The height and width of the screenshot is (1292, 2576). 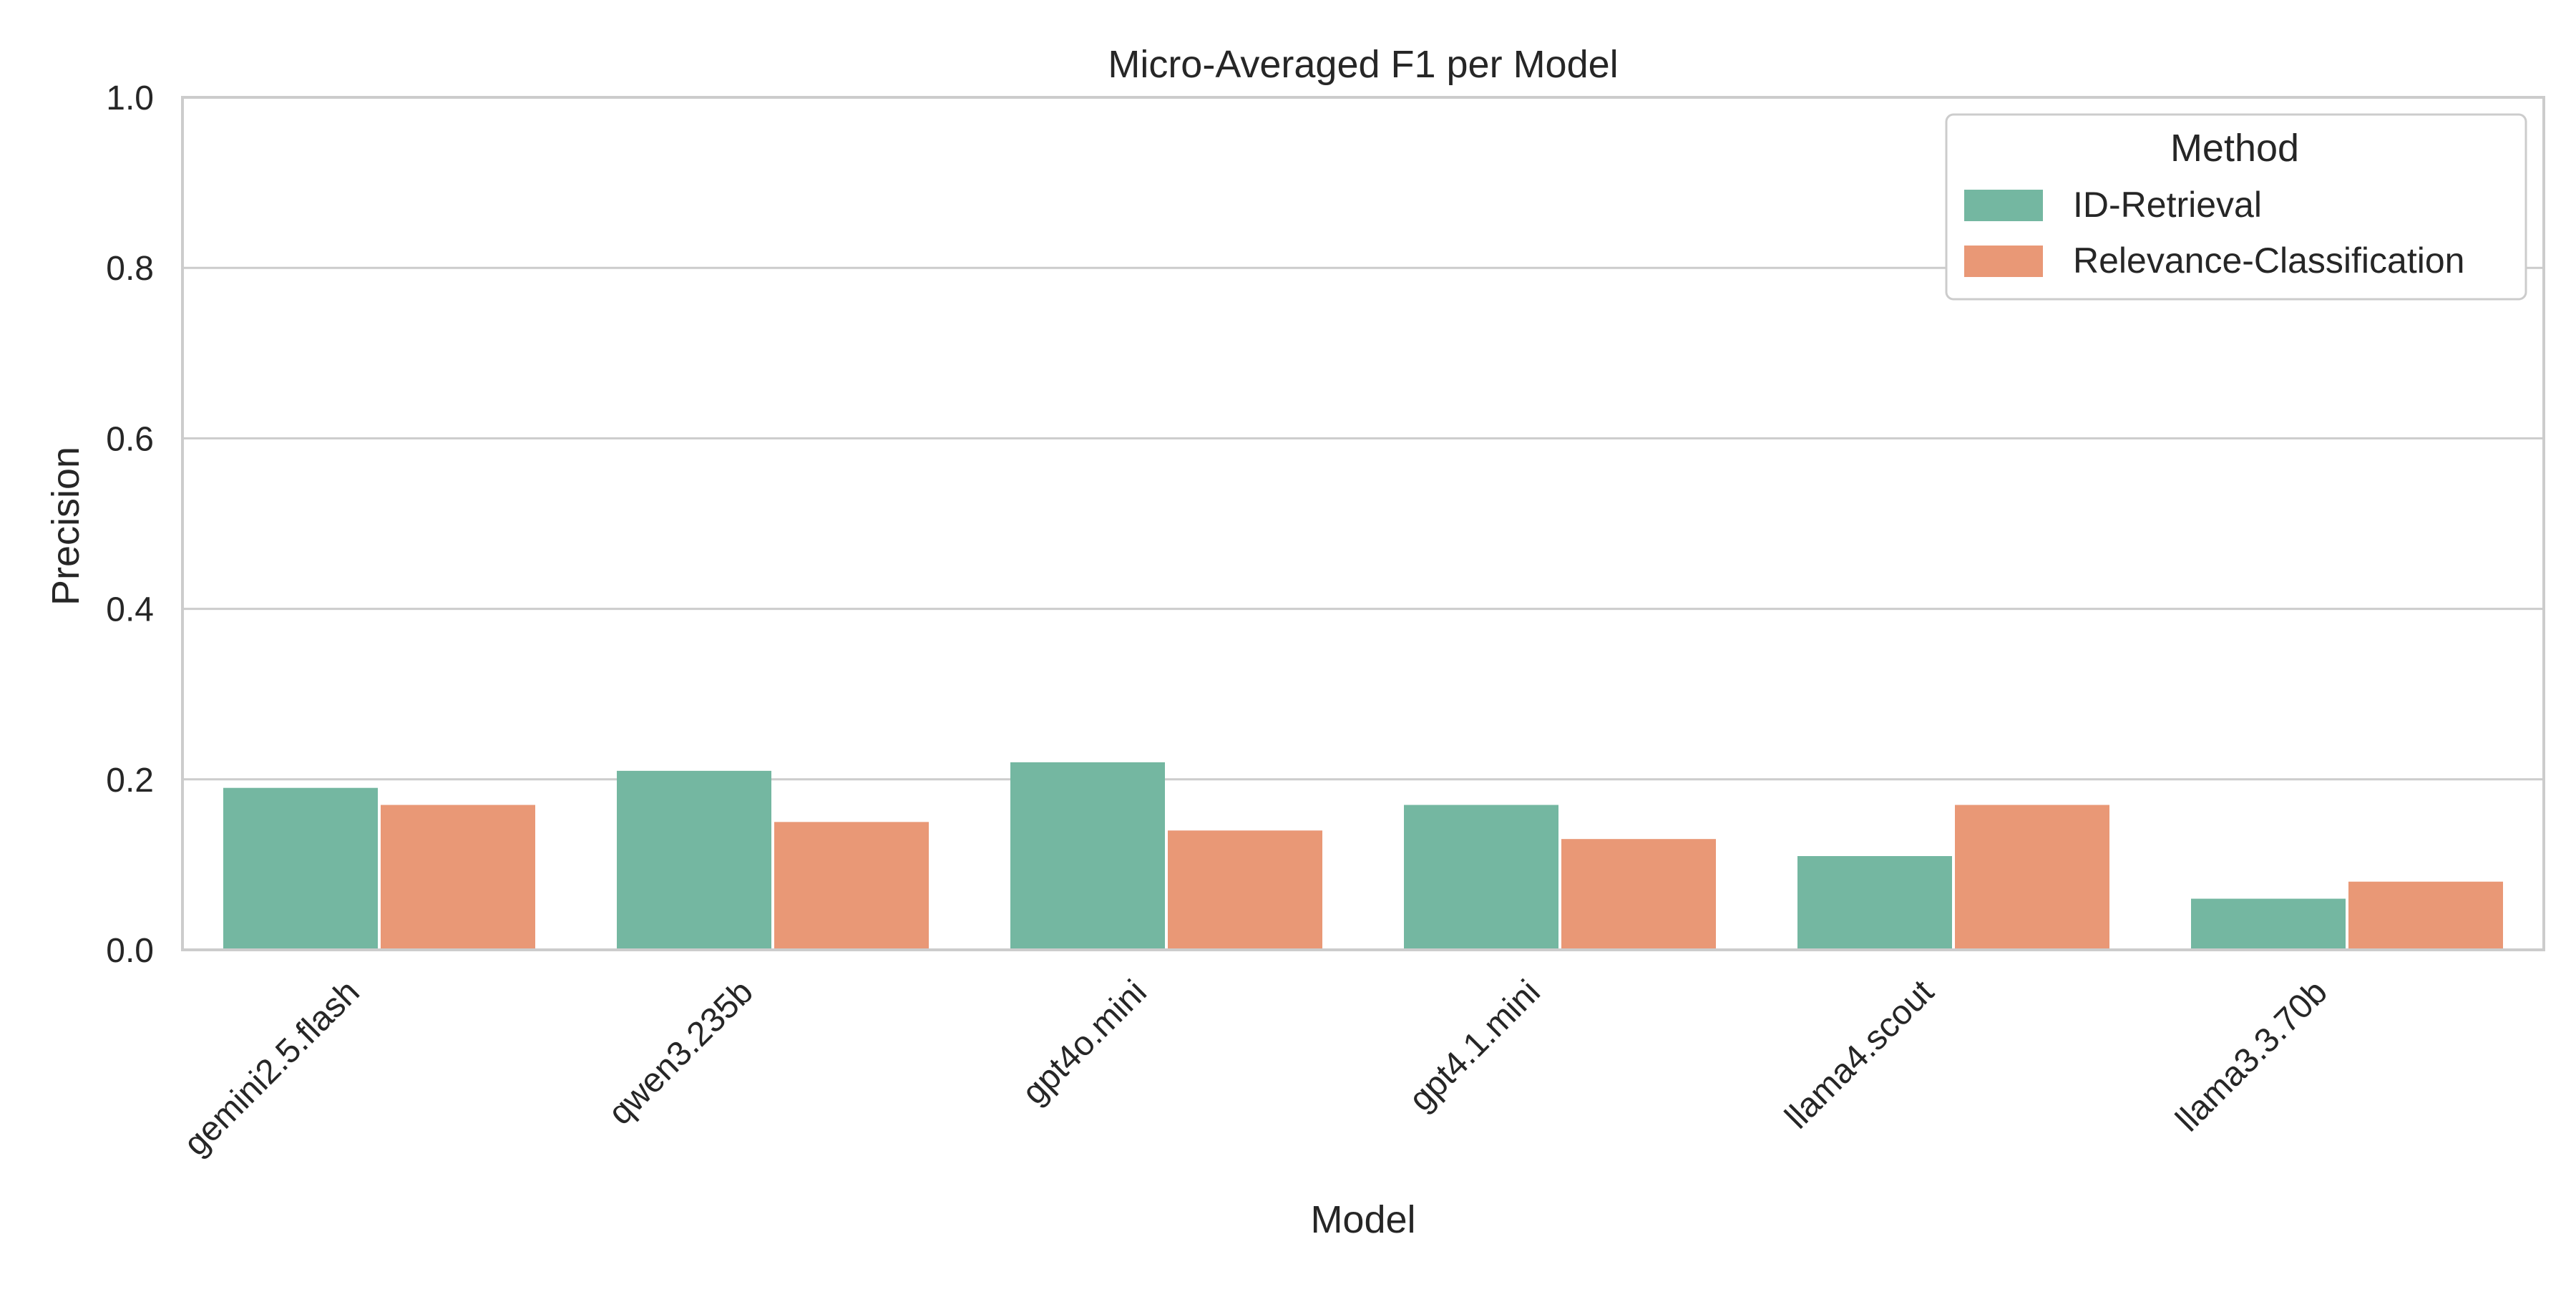 What do you see at coordinates (130, 524) in the screenshot?
I see `y-tick-labels: 0.0 0.2 0.4 0.6 0.8 1.0` at bounding box center [130, 524].